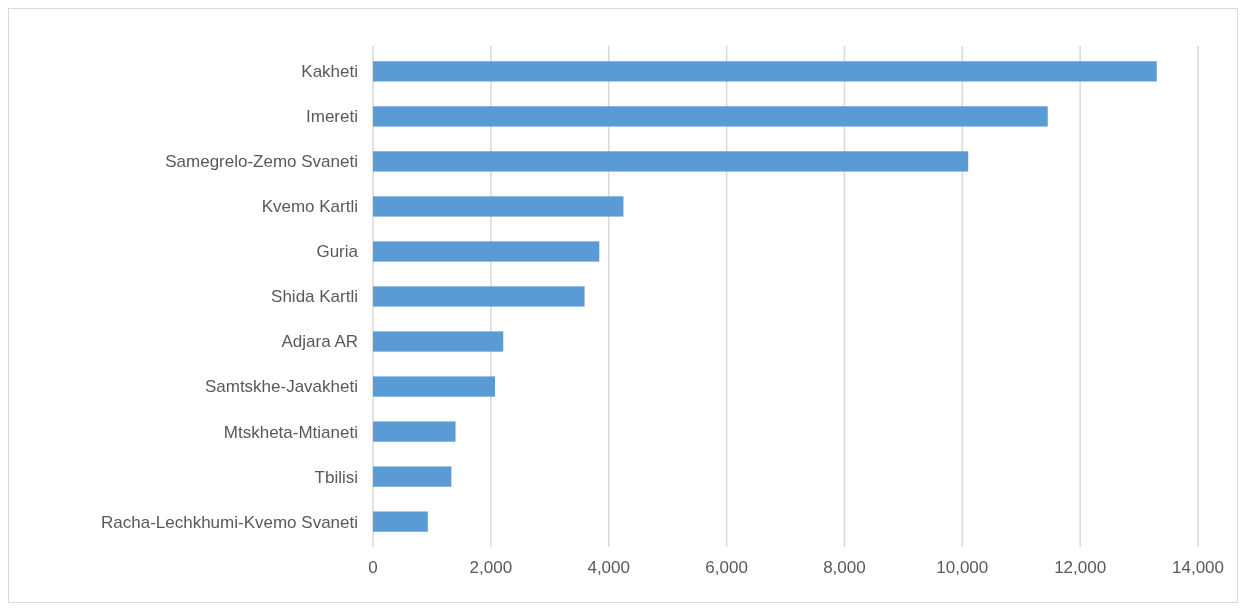 The image size is (1246, 611). What do you see at coordinates (336, 477) in the screenshot?
I see `y-tick-label: Tbilisi` at bounding box center [336, 477].